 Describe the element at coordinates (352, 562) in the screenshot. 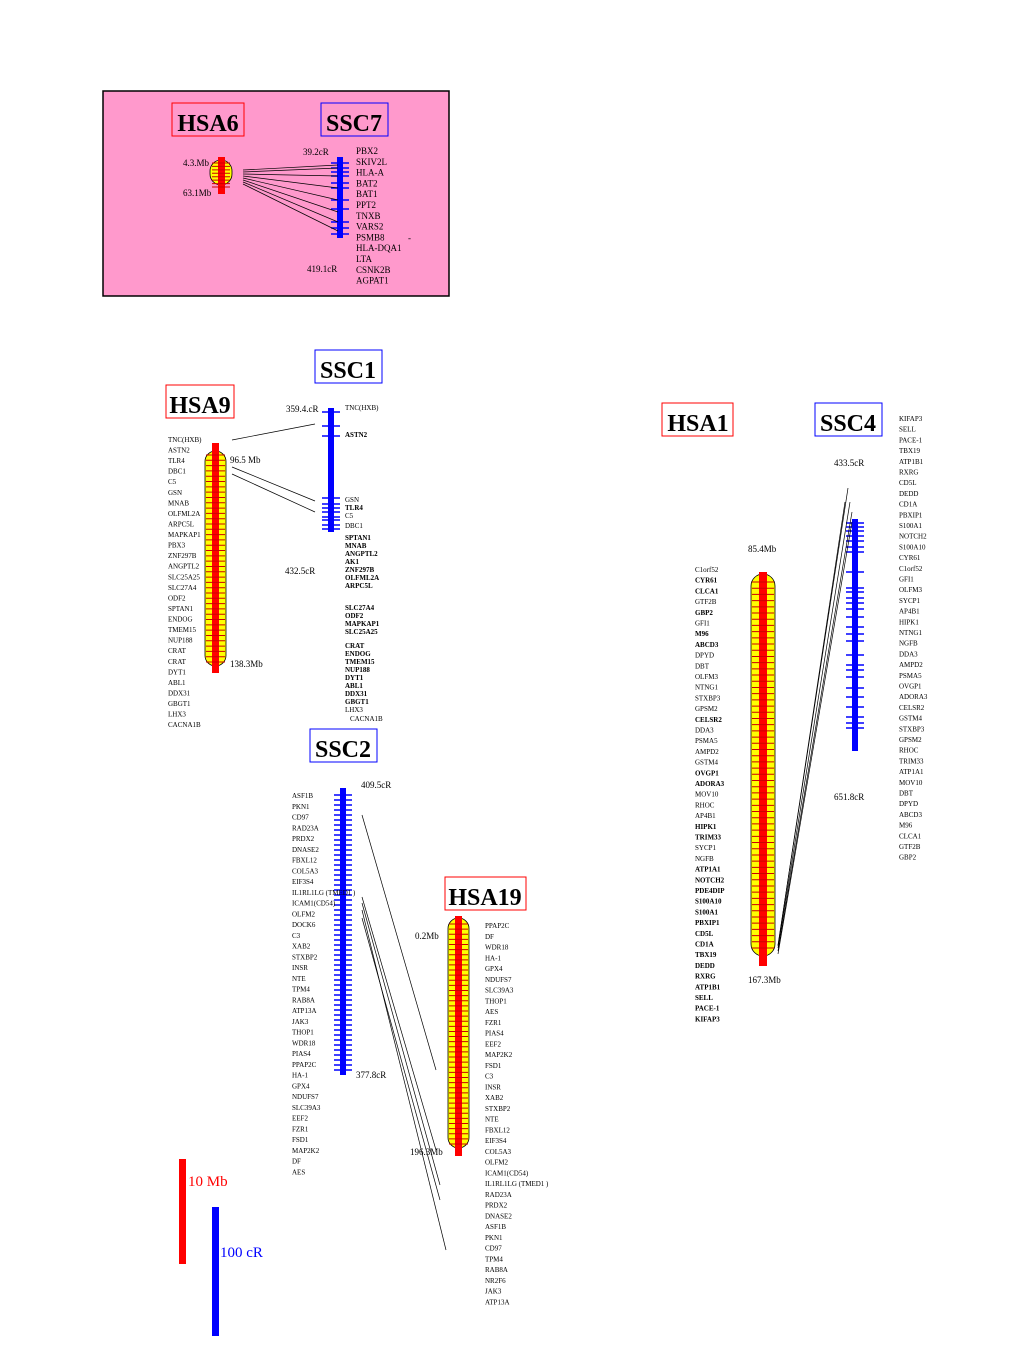

I see `ssc1-gene-label: AK1` at that location.